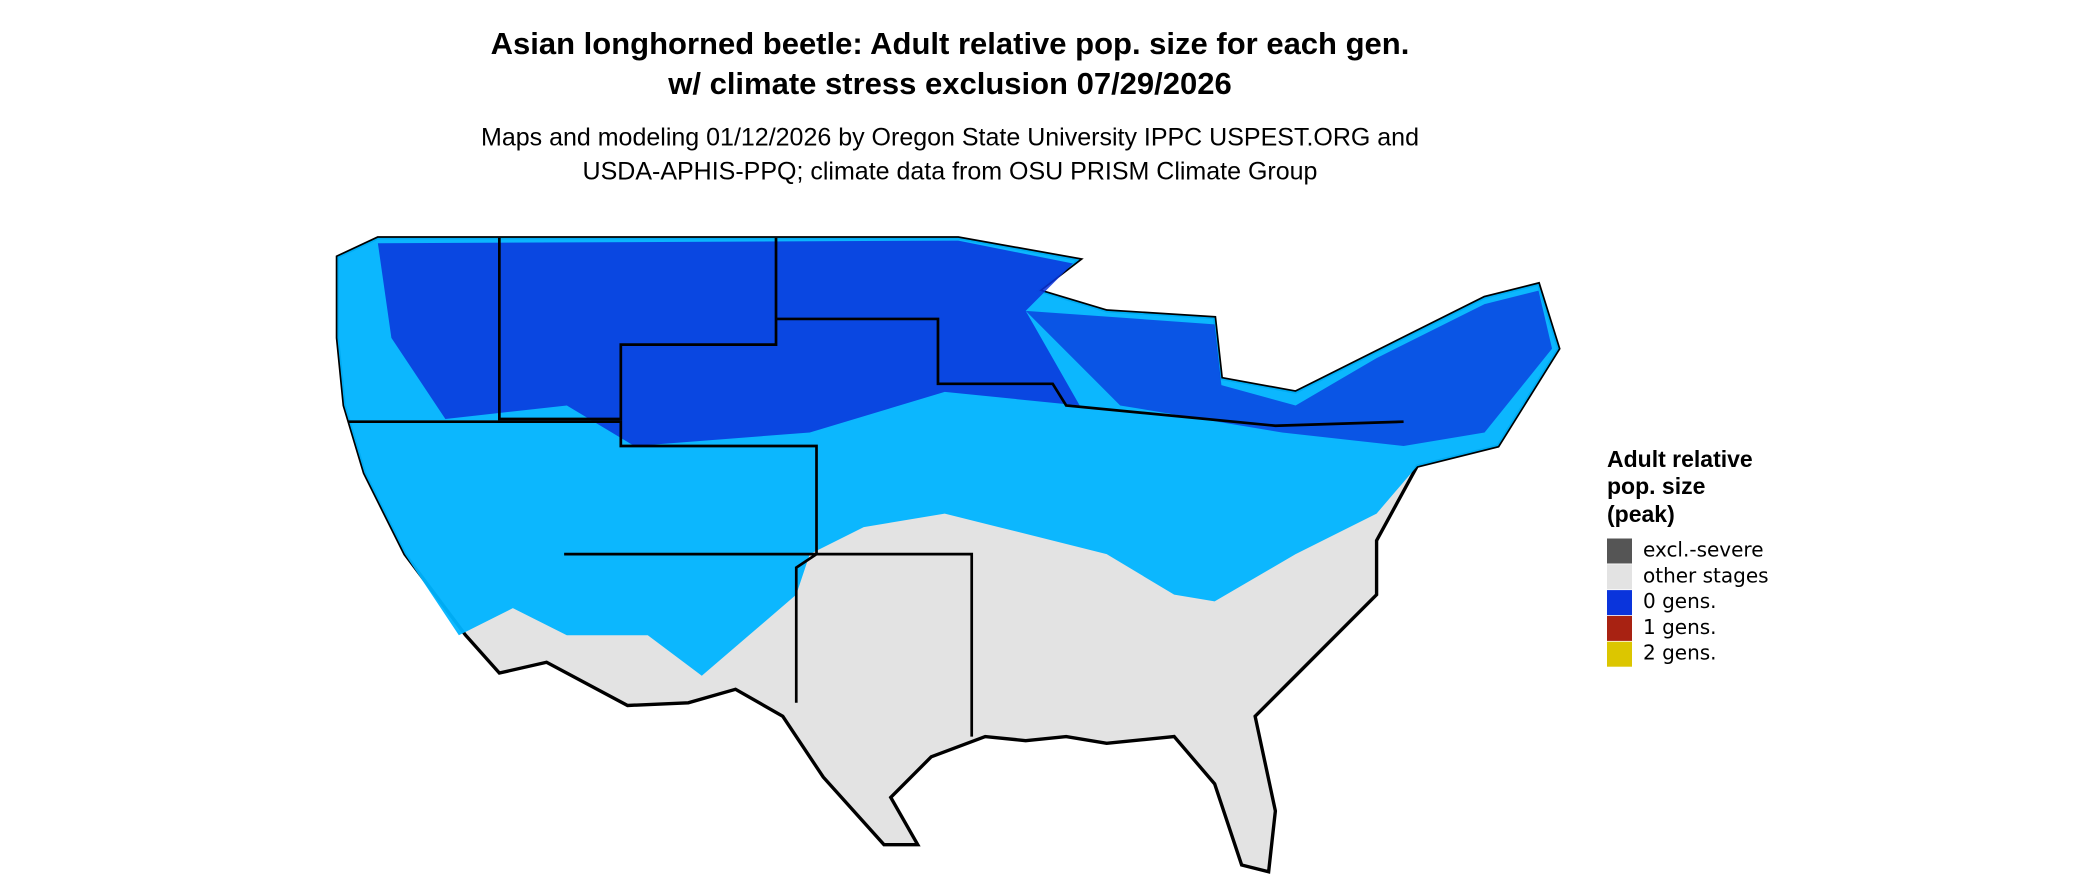 This screenshot has width=2100, height=892. I want to click on map-zone-low, so click(1289, 368).